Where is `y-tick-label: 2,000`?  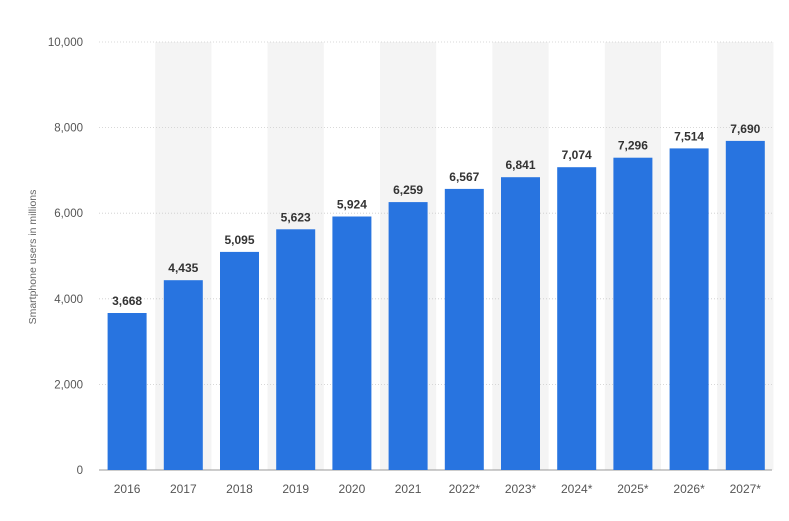
y-tick-label: 2,000 is located at coordinates (68, 385).